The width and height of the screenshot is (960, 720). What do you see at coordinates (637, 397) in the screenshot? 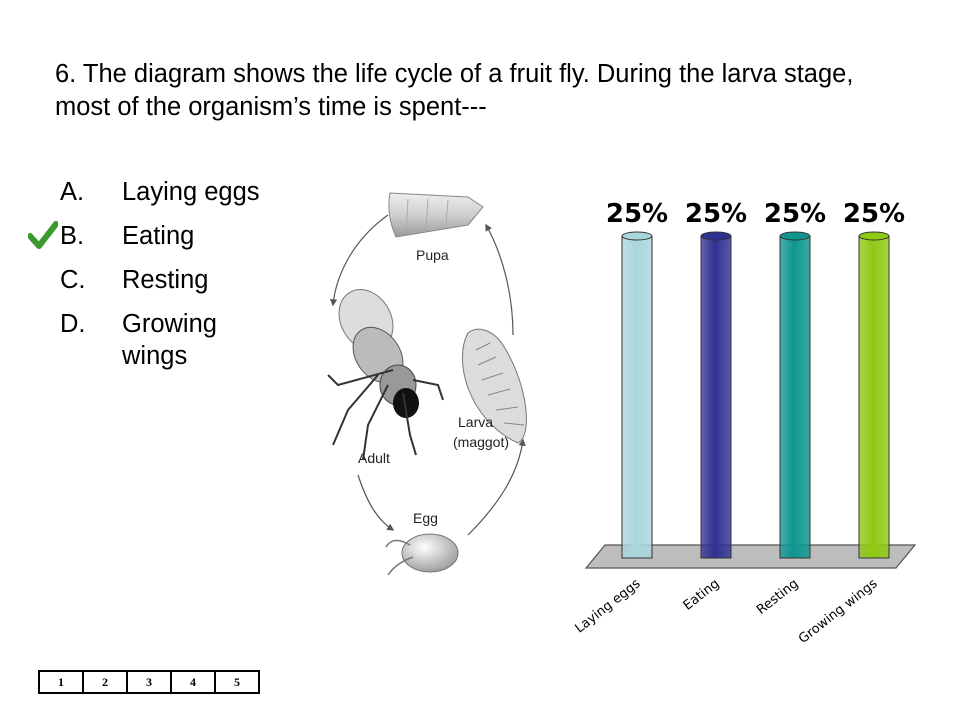
I see `bar-laying-eggs` at bounding box center [637, 397].